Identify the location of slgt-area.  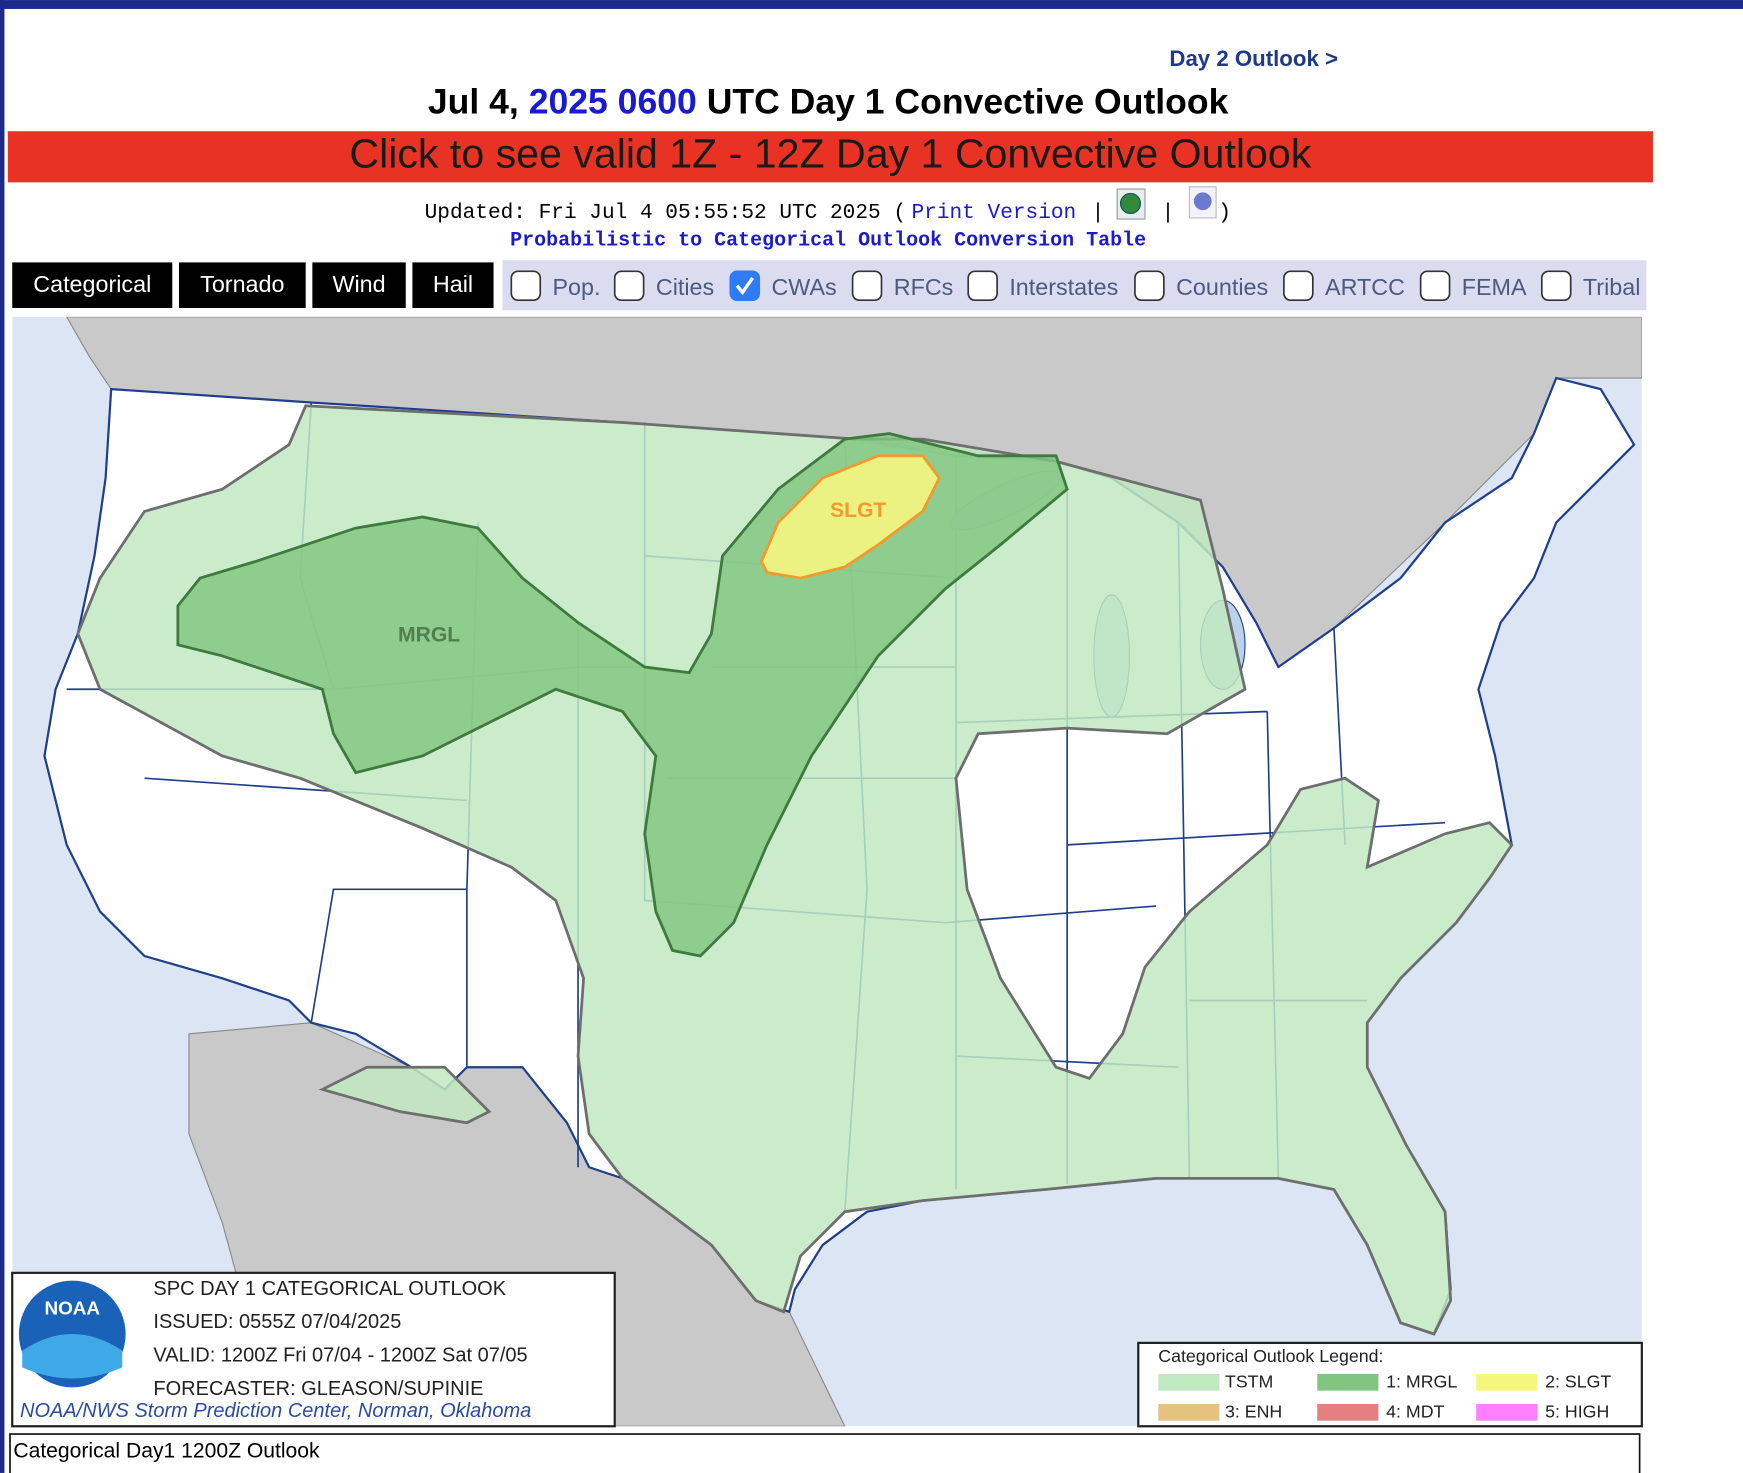
(850, 517).